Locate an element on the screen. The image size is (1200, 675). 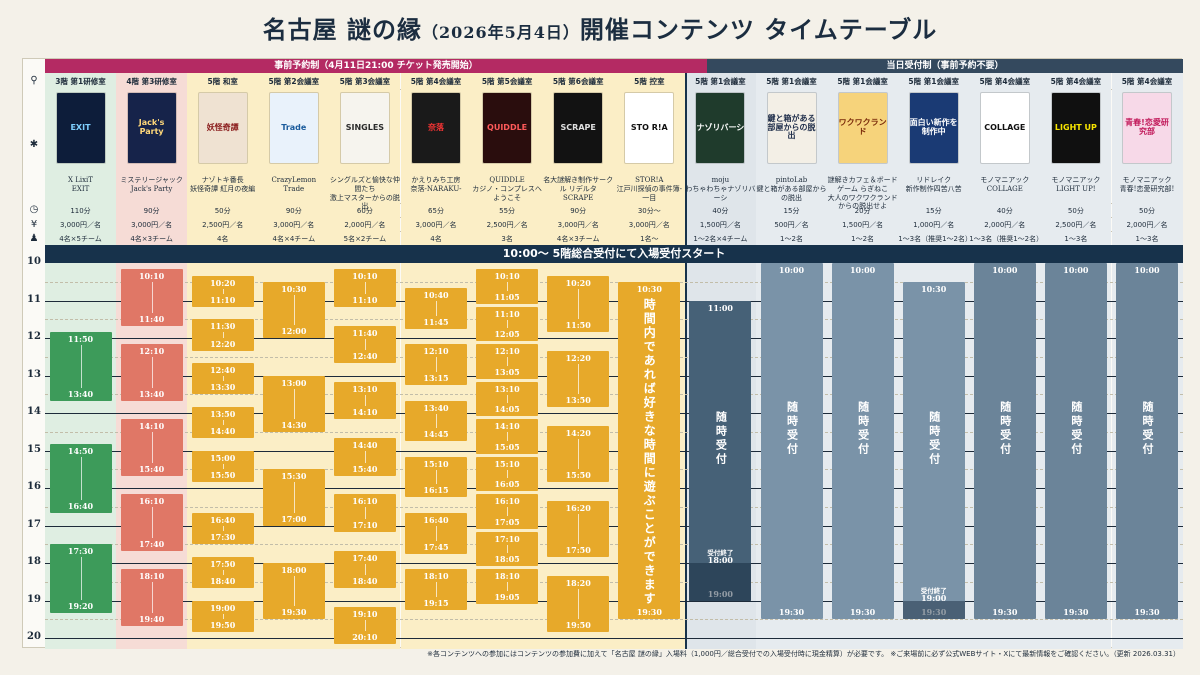
half-hour-line is located at coordinates (614, 620).